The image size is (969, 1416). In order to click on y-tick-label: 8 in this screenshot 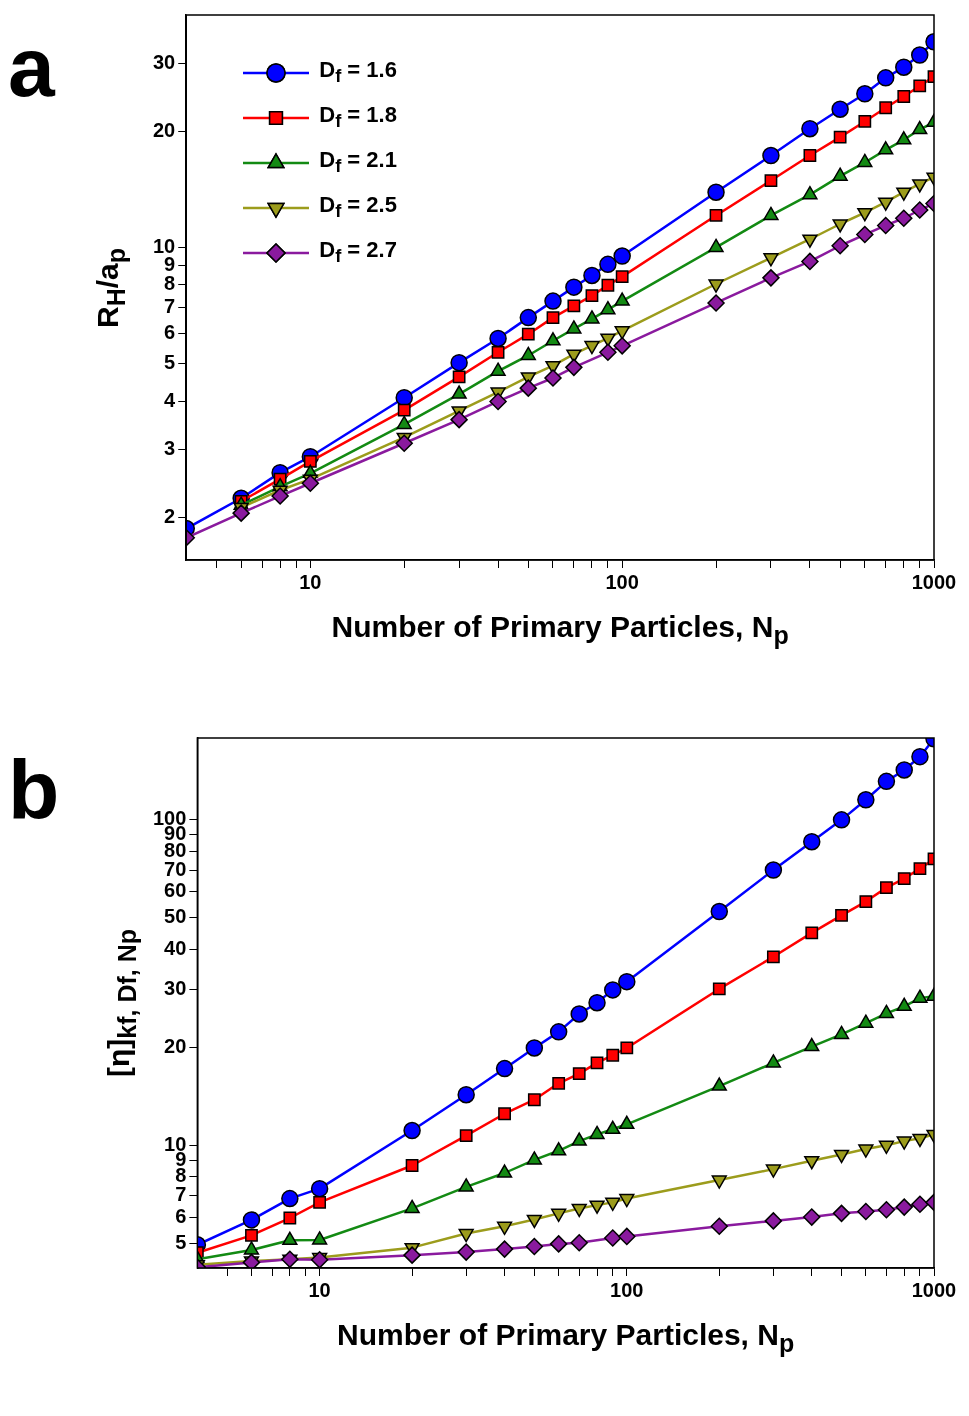, I will do `click(170, 283)`.